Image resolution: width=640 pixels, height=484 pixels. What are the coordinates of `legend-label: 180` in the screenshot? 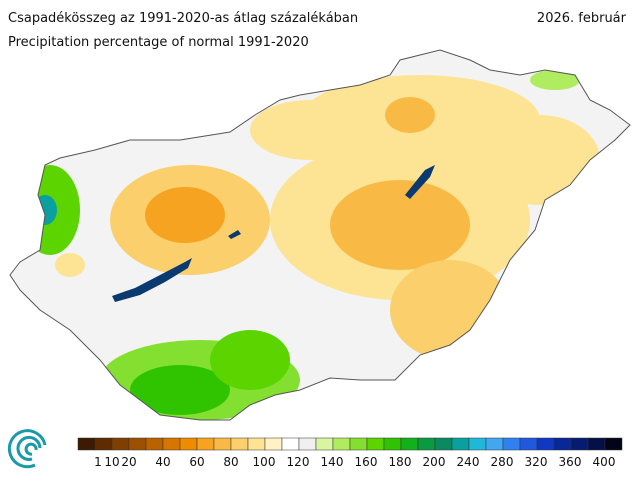 It's located at (400, 462).